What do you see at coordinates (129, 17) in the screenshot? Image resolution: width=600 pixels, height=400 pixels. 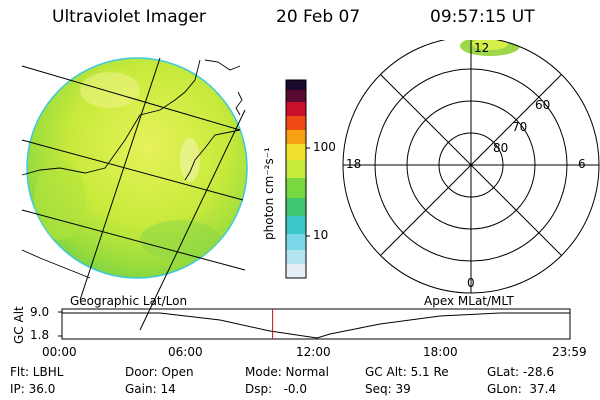 I see `instrument-title: Ultraviolet Imager` at bounding box center [129, 17].